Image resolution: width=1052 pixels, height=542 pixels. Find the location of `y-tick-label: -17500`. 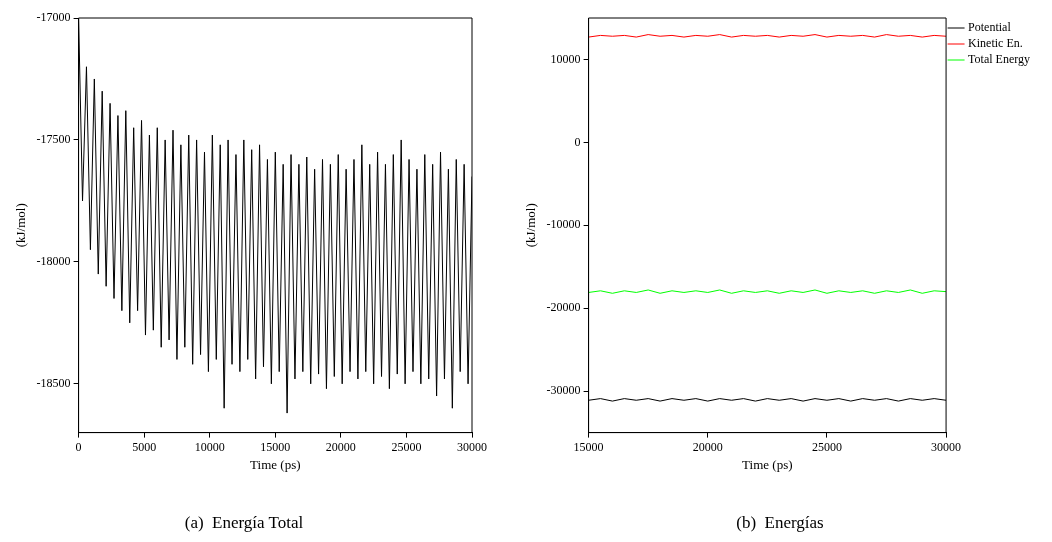

y-tick-label: -17500 is located at coordinates (53, 139).